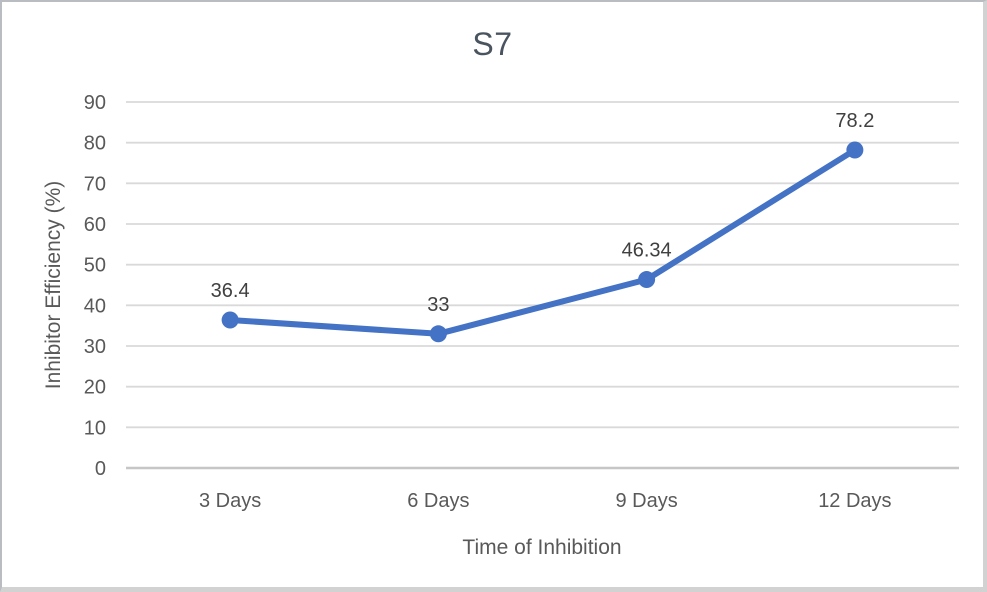 The height and width of the screenshot is (592, 987). I want to click on y-tick-label: 70, so click(95, 184).